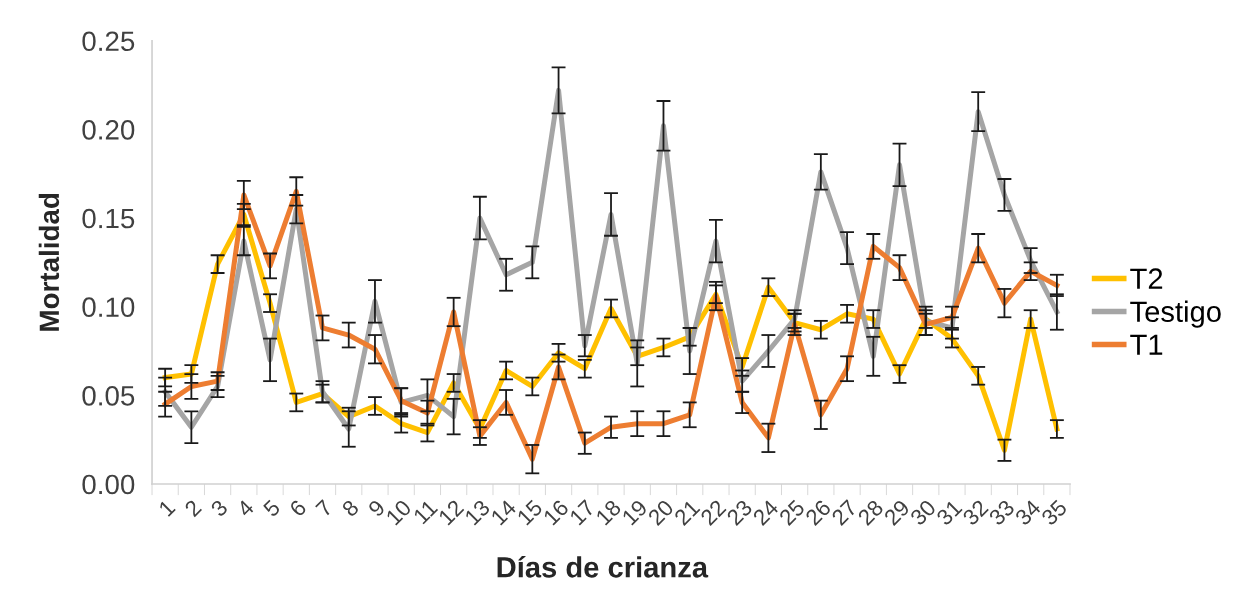 Image resolution: width=1238 pixels, height=608 pixels. I want to click on x-tick-label: 29, so click(897, 513).